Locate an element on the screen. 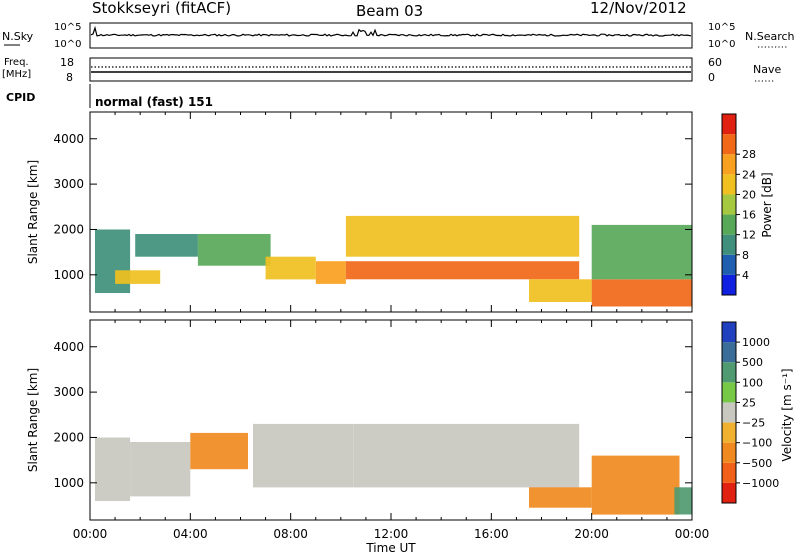 This screenshot has height=554, width=800. power-cbar-frame is located at coordinates (729, 204).